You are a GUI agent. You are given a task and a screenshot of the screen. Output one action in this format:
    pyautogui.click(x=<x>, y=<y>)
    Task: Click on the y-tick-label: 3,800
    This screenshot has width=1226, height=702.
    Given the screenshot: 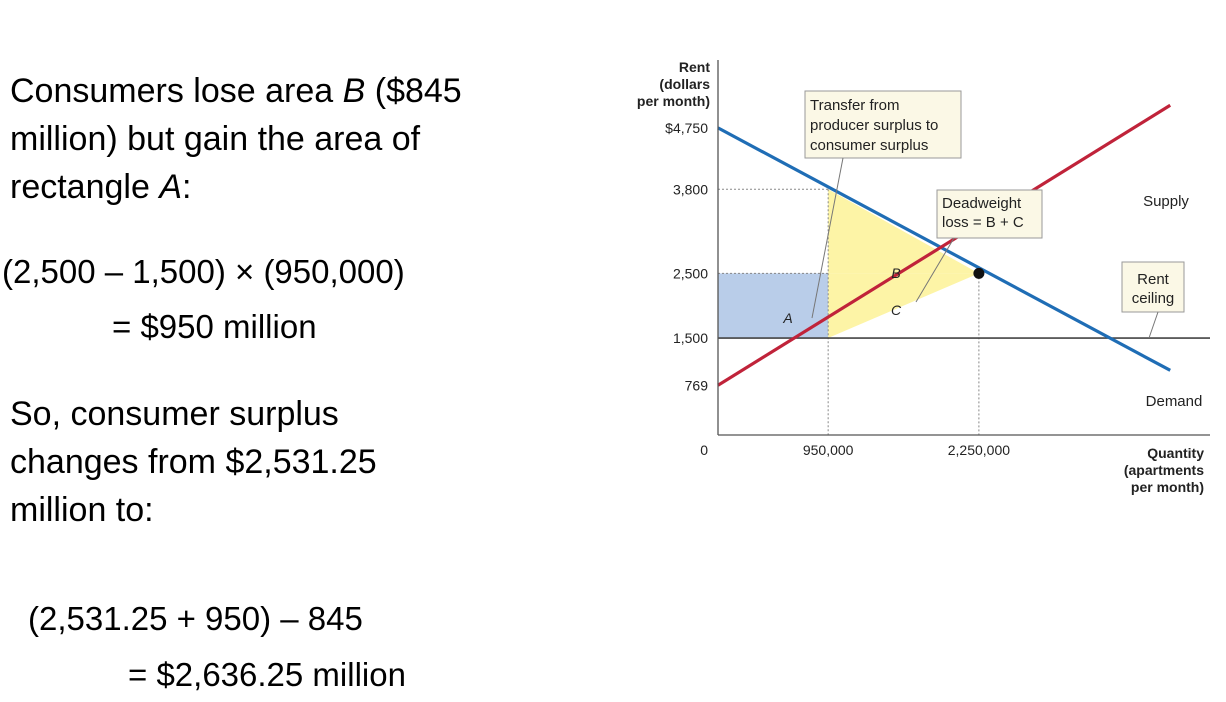 What is the action you would take?
    pyautogui.click(x=690, y=189)
    